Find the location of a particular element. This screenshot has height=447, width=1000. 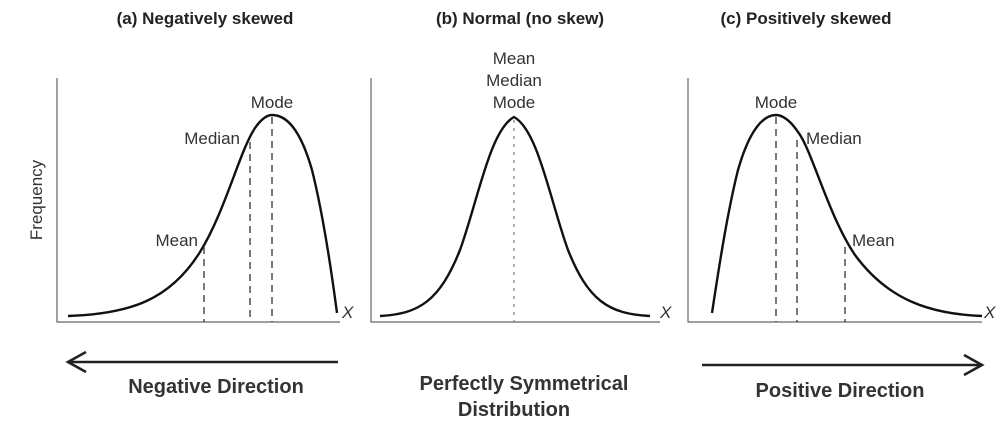

panel-c-median-label: Median is located at coordinates (834, 138).